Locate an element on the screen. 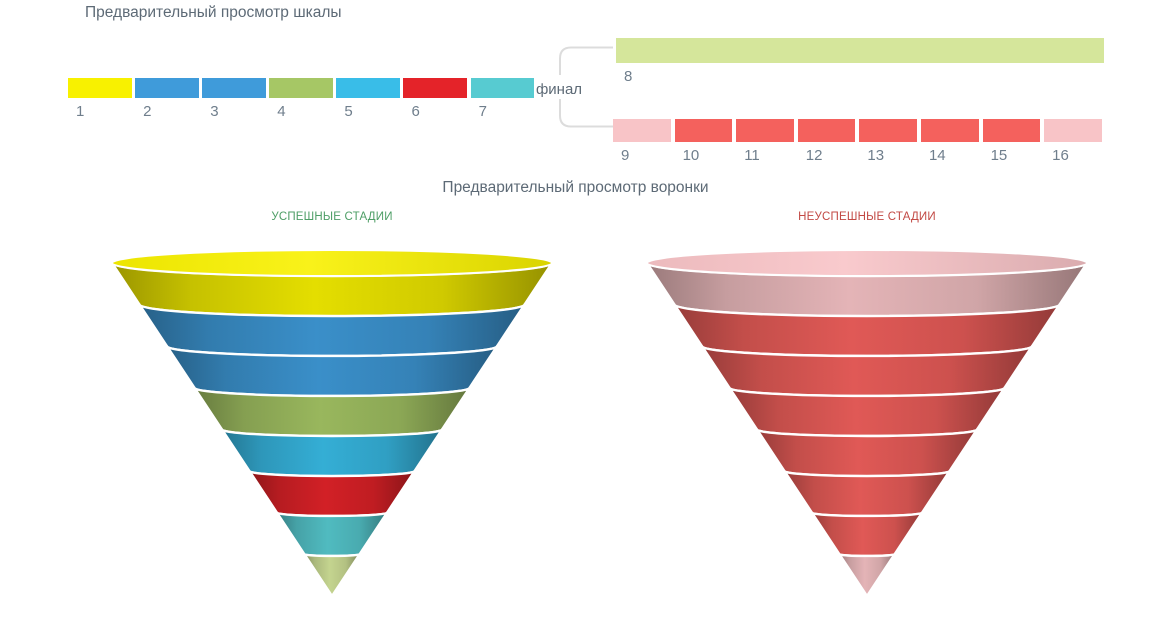  scale-segment-4-bar is located at coordinates (301, 88).